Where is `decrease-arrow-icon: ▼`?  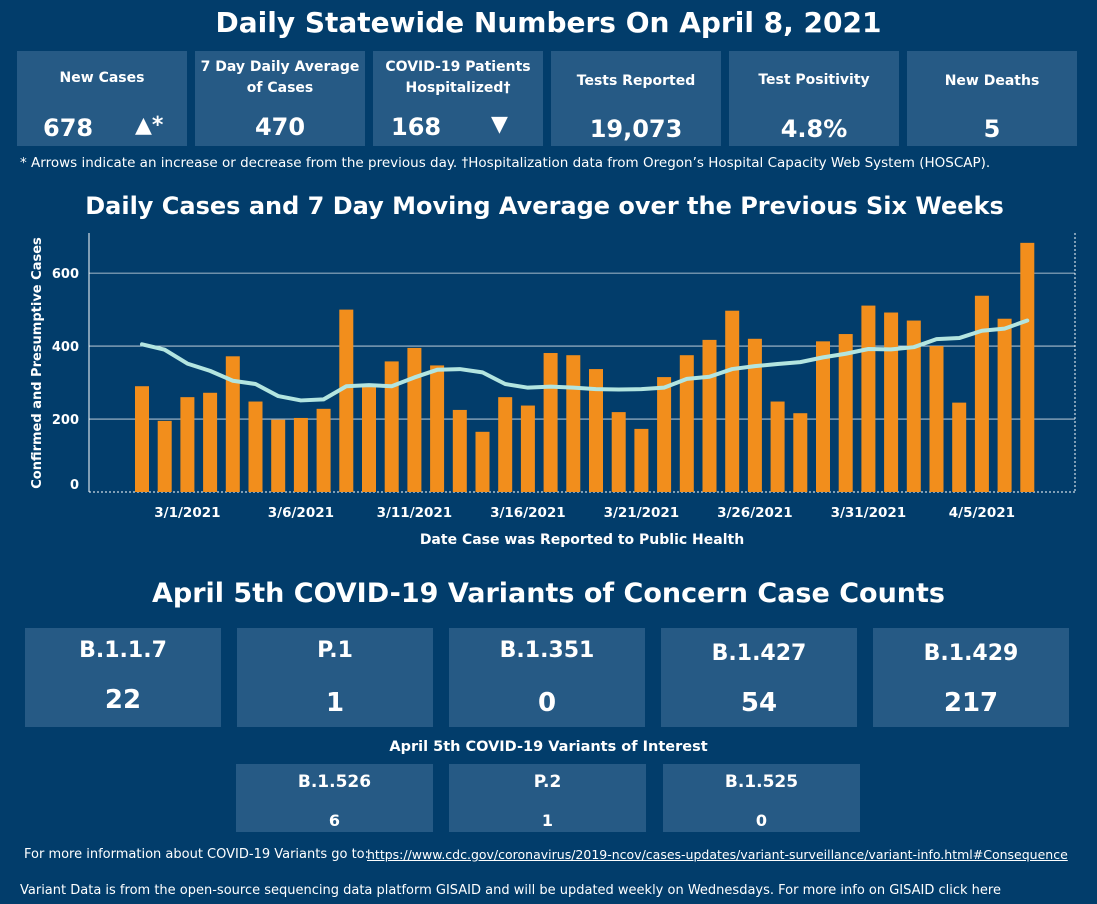
decrease-arrow-icon: ▼ is located at coordinates (499, 124).